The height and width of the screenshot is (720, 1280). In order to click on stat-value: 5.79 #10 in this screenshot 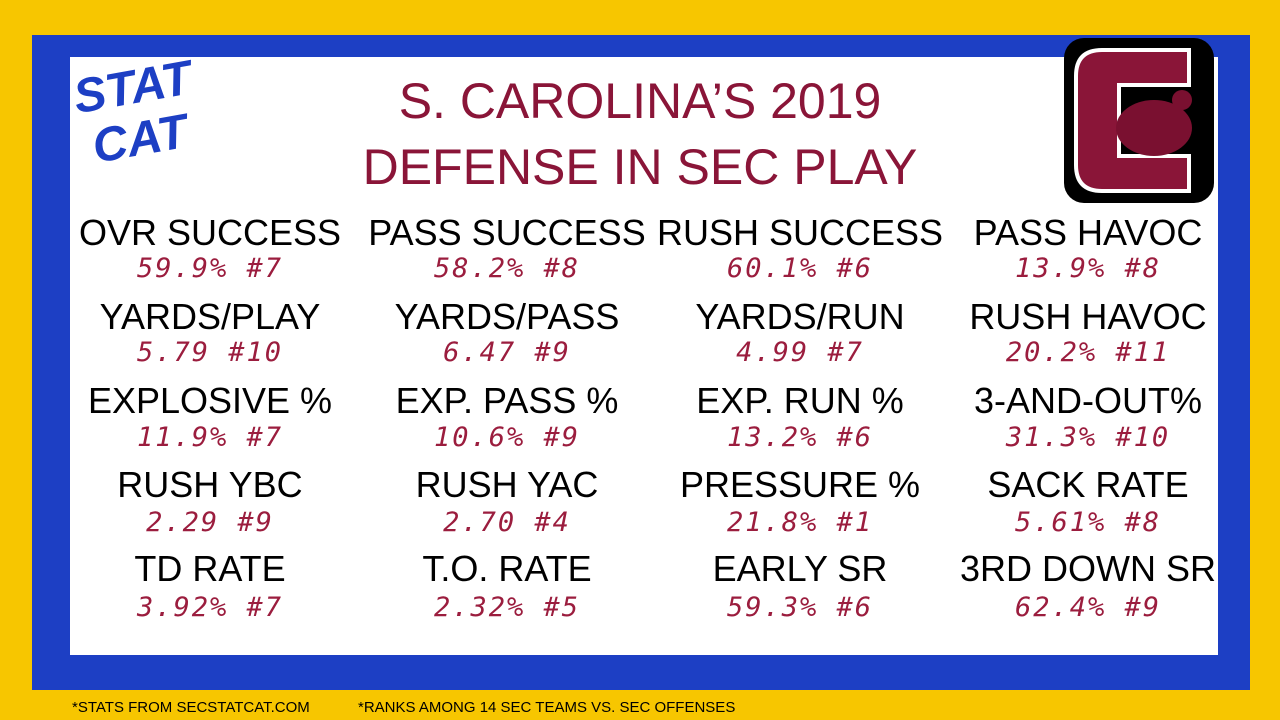, I will do `click(210, 352)`.